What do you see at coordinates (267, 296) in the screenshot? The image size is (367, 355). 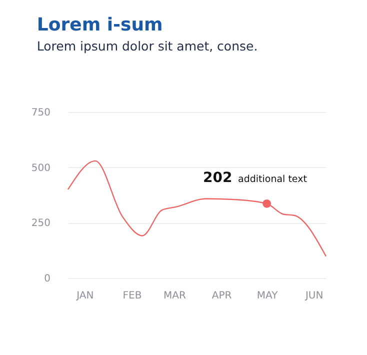 I see `x-tick-label: MAY` at bounding box center [267, 296].